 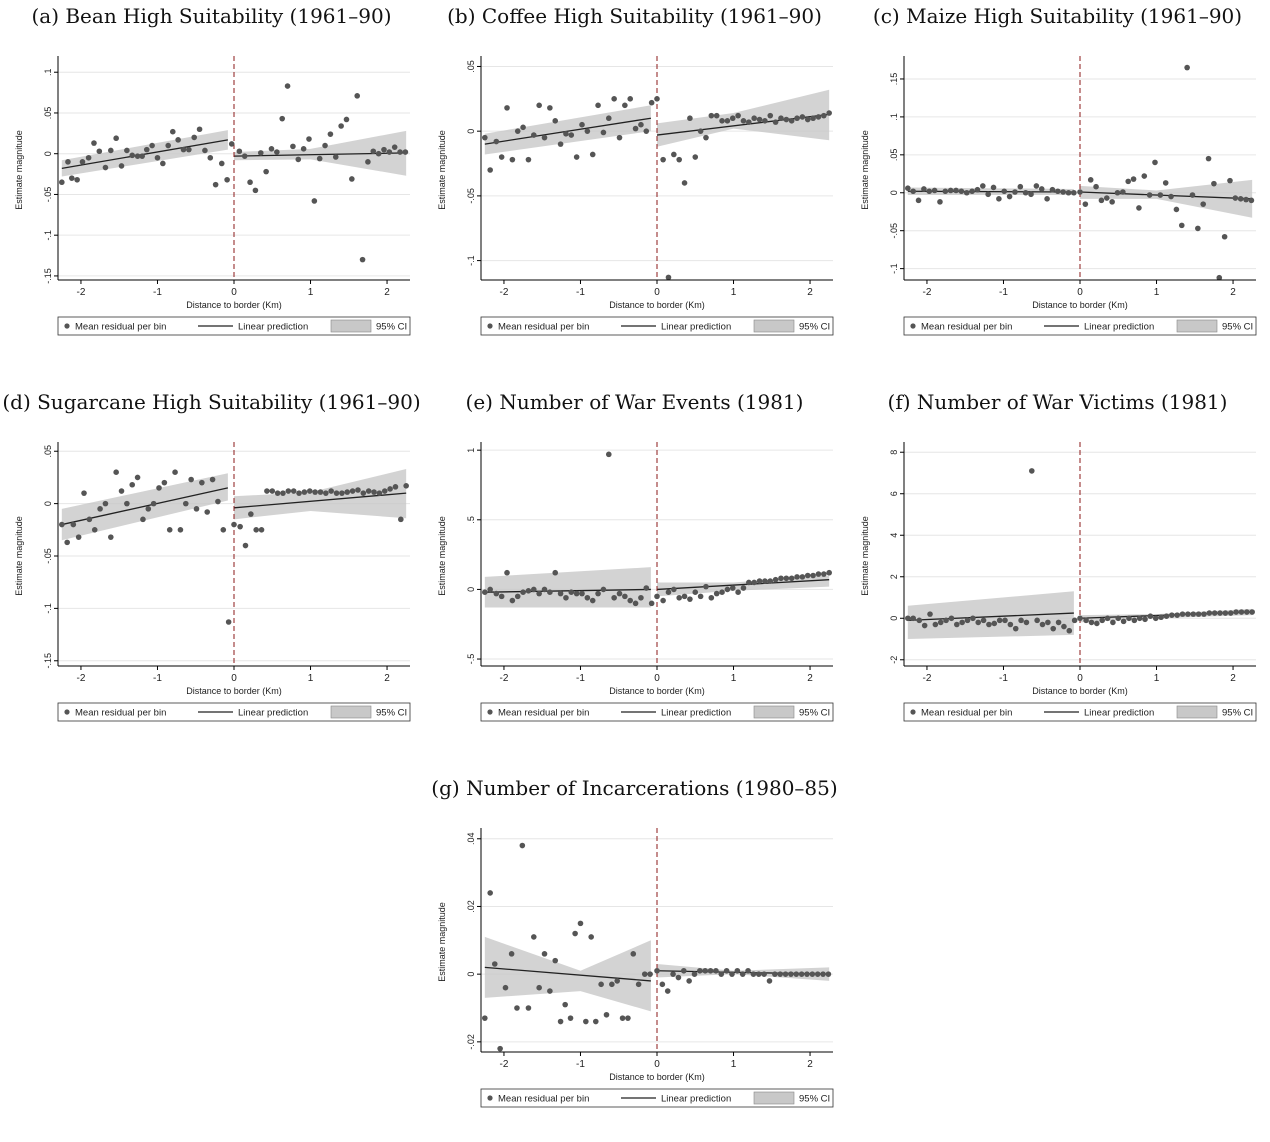 What do you see at coordinates (634, 16) in the screenshot?
I see `panel-title: (b) Coffee High Suitability (1961–90)` at bounding box center [634, 16].